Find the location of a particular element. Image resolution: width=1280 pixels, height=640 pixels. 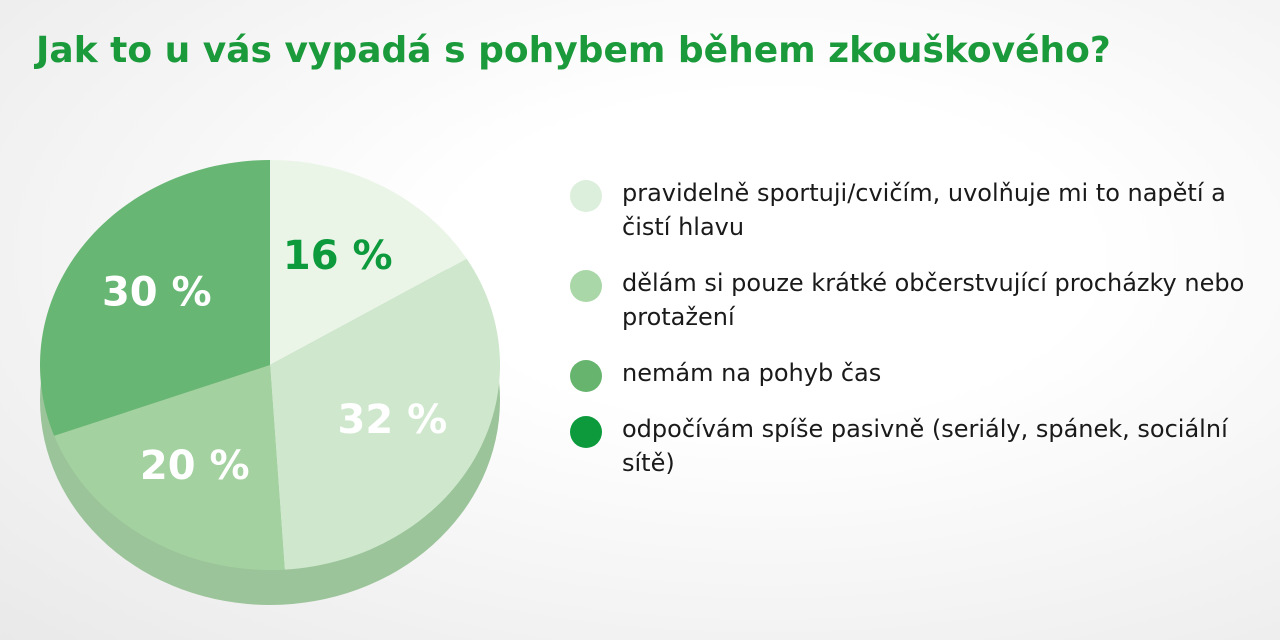

data-label: 16 % is located at coordinates (338, 256).